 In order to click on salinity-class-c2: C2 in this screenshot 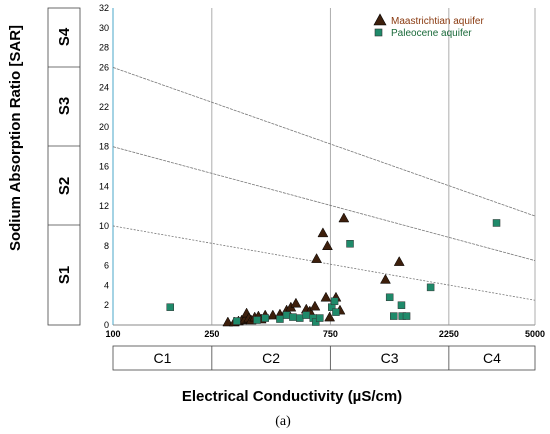, I will do `click(271, 358)`.